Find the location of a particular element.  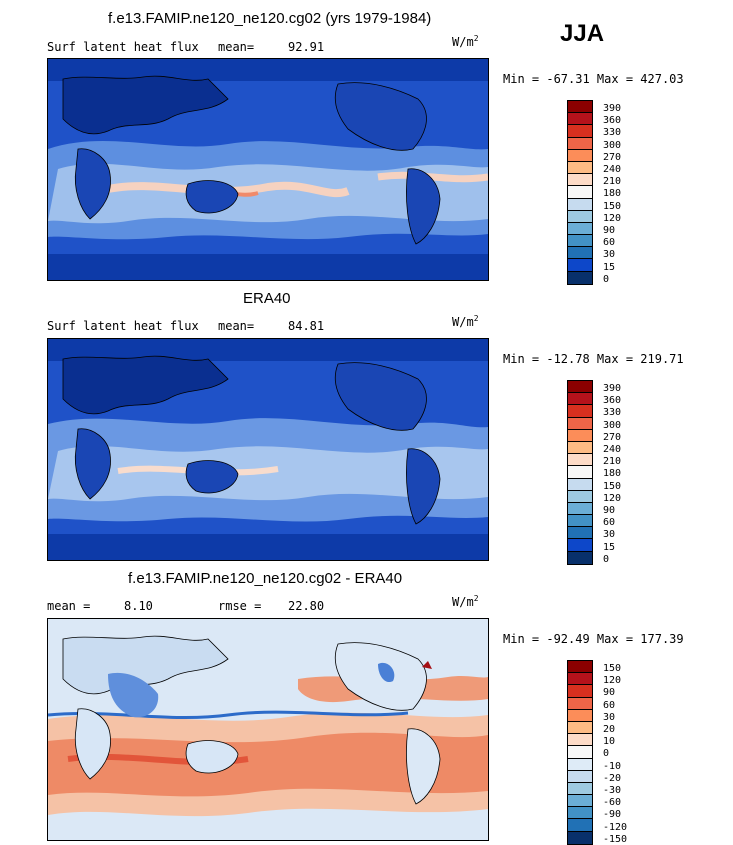

panel2-variable-label: Surf latent heat flux is located at coordinates (123, 326).